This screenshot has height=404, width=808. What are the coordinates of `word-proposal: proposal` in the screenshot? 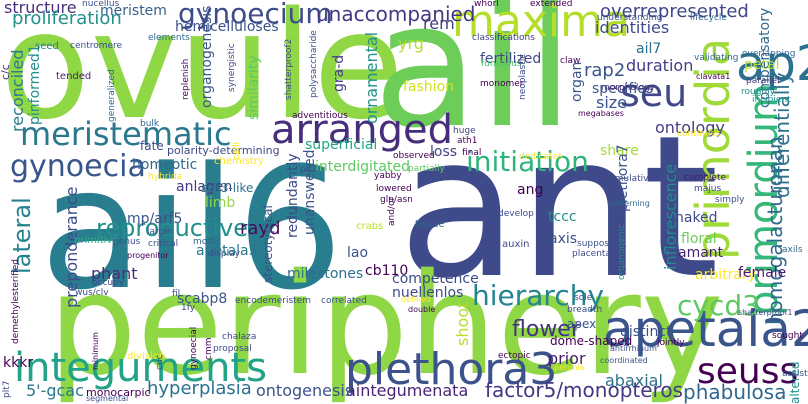 It's located at (232, 349).